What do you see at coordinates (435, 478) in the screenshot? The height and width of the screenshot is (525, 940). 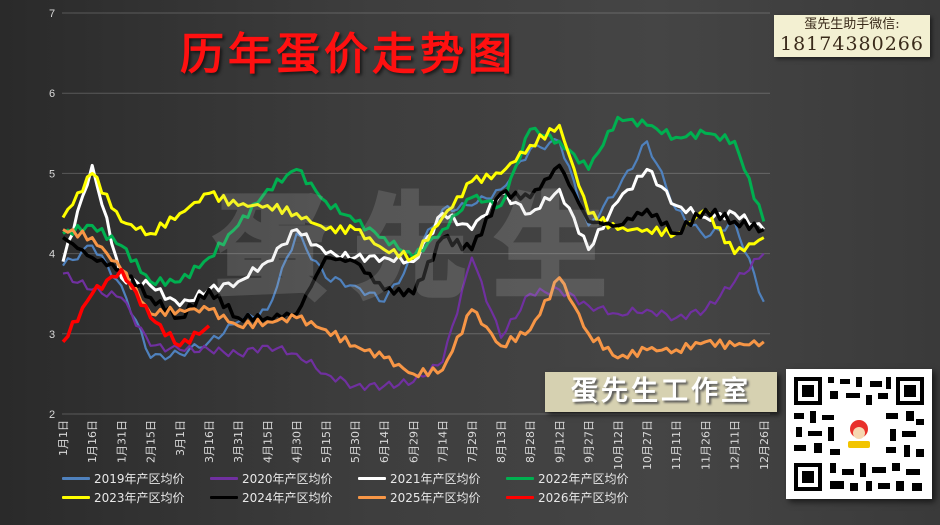 I see `legend-label: 2021年产区均价` at bounding box center [435, 478].